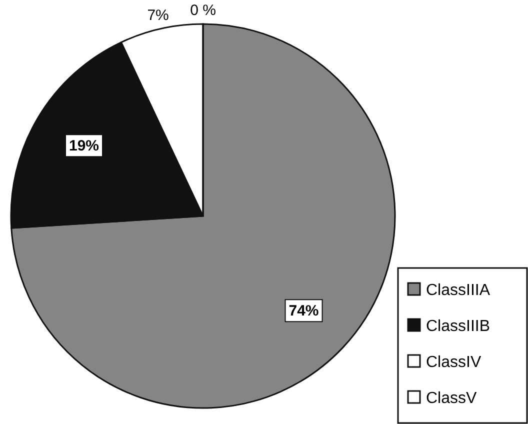  What do you see at coordinates (454, 362) in the screenshot?
I see `legend-label: ClassIV` at bounding box center [454, 362].